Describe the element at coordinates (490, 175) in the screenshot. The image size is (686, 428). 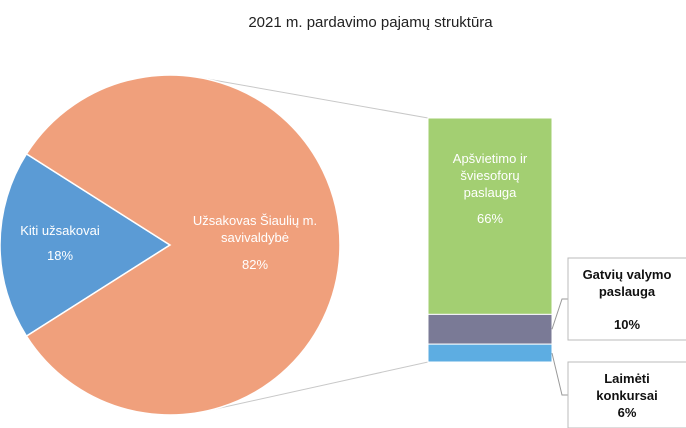
I see `bar-label: Apšvietimo ir šviesoforų paslauga` at that location.